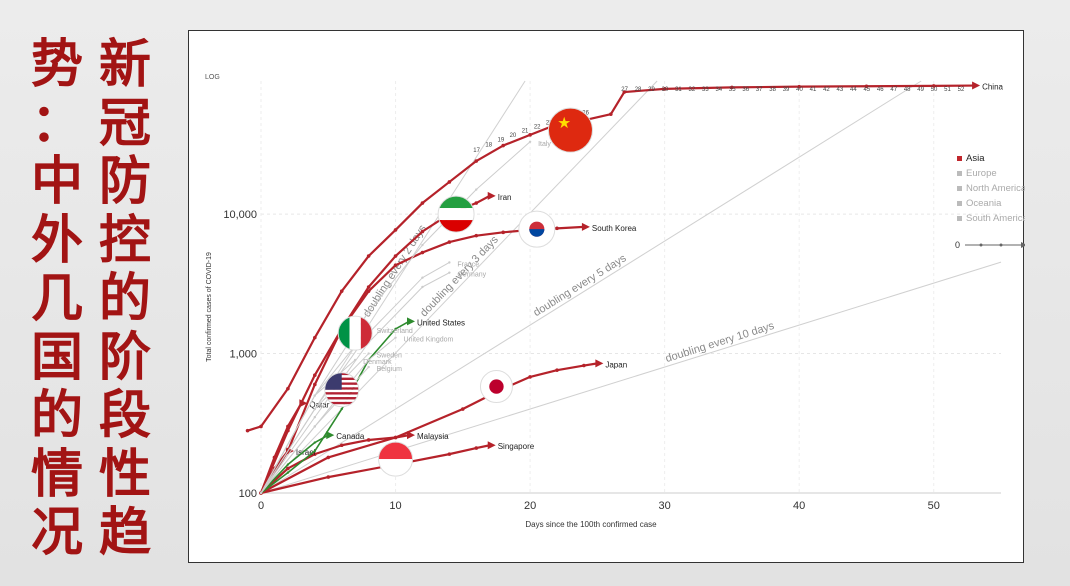 This screenshot has width=1070, height=586. I want to click on series-label-sweden: Sweden, so click(389, 356).